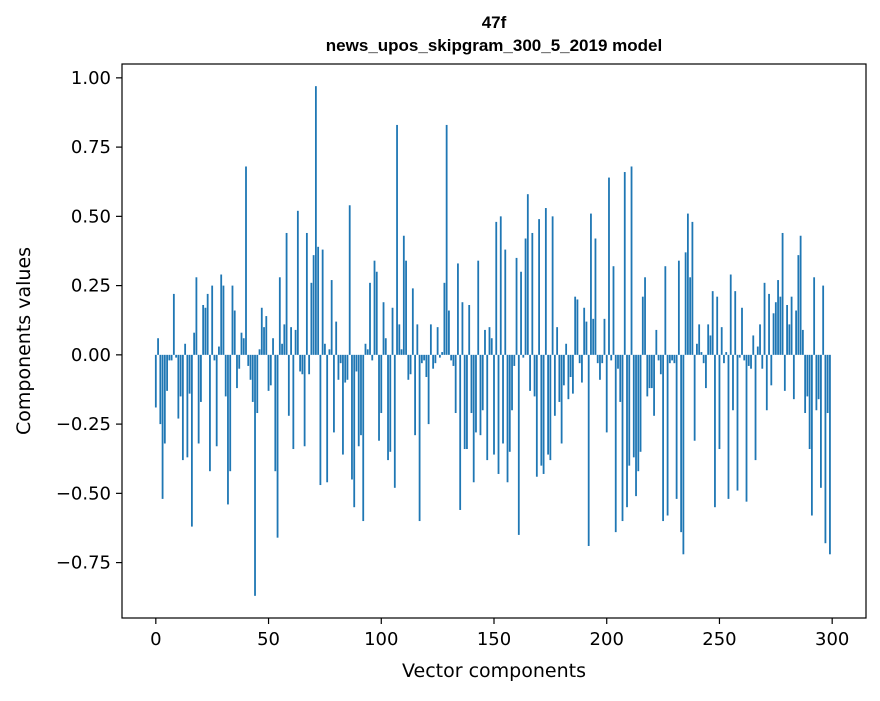  I want to click on chart-subtitle: news_upos_skipgram_300_5_2019 model, so click(494, 45).